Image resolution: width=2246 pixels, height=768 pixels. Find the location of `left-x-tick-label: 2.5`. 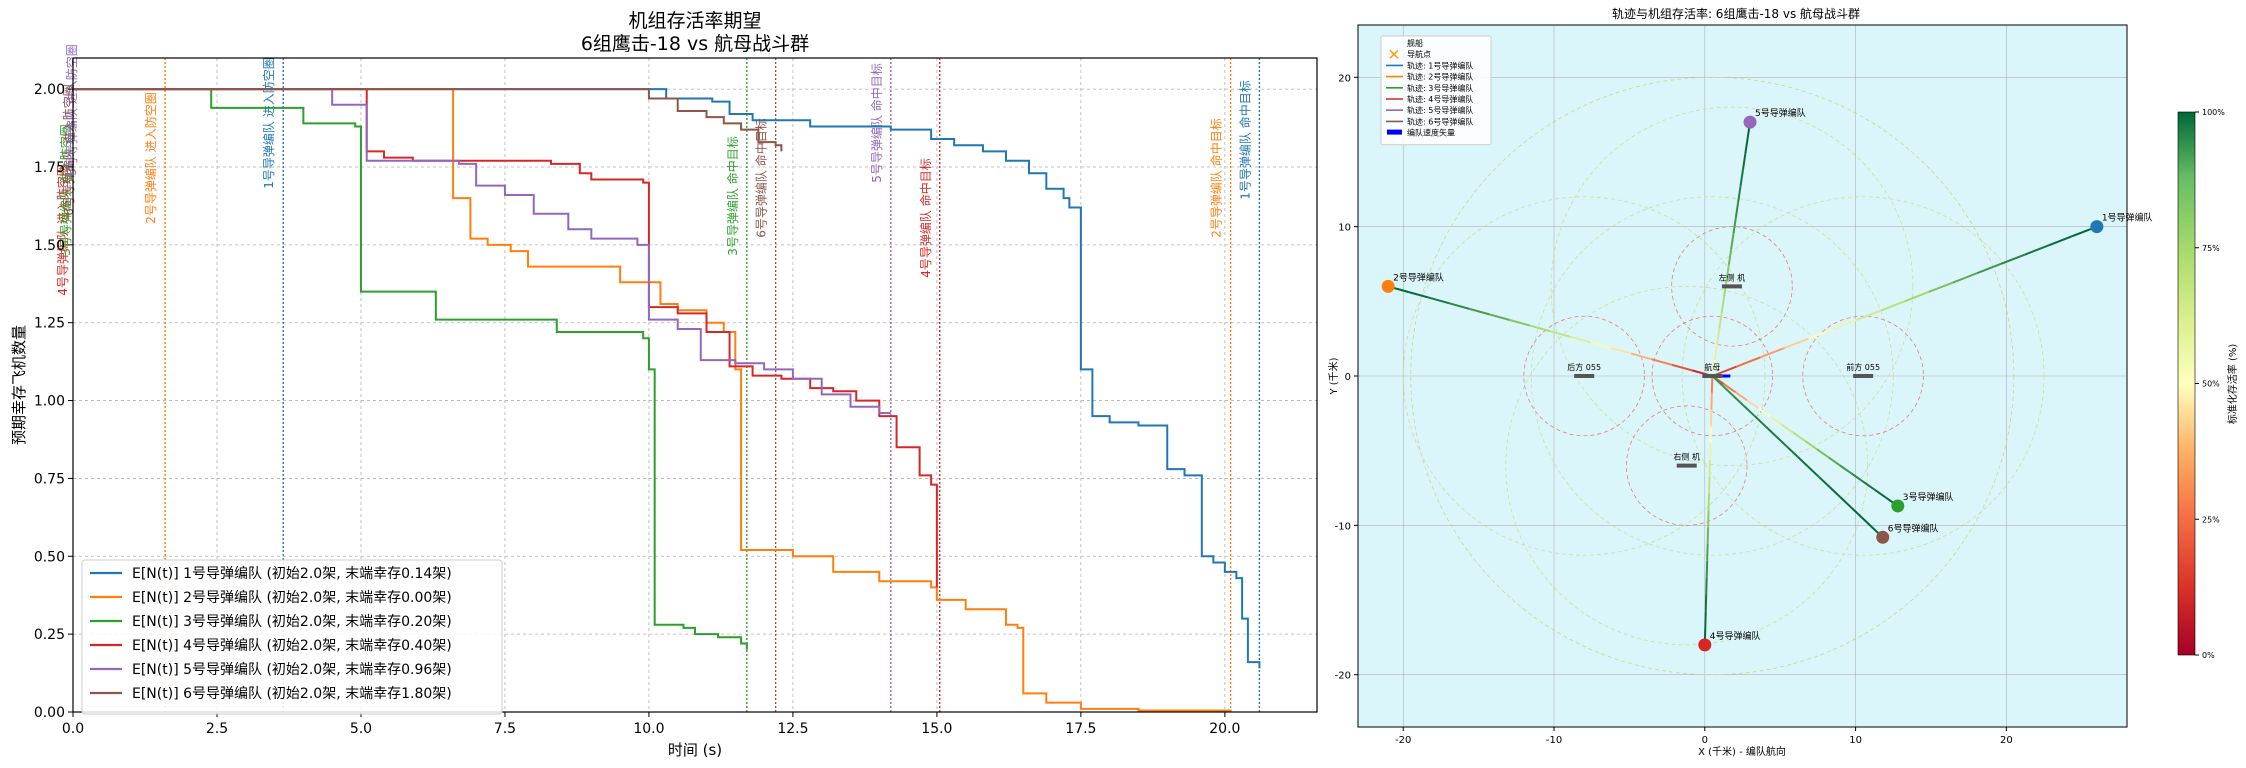

left-x-tick-label: 2.5 is located at coordinates (217, 729).